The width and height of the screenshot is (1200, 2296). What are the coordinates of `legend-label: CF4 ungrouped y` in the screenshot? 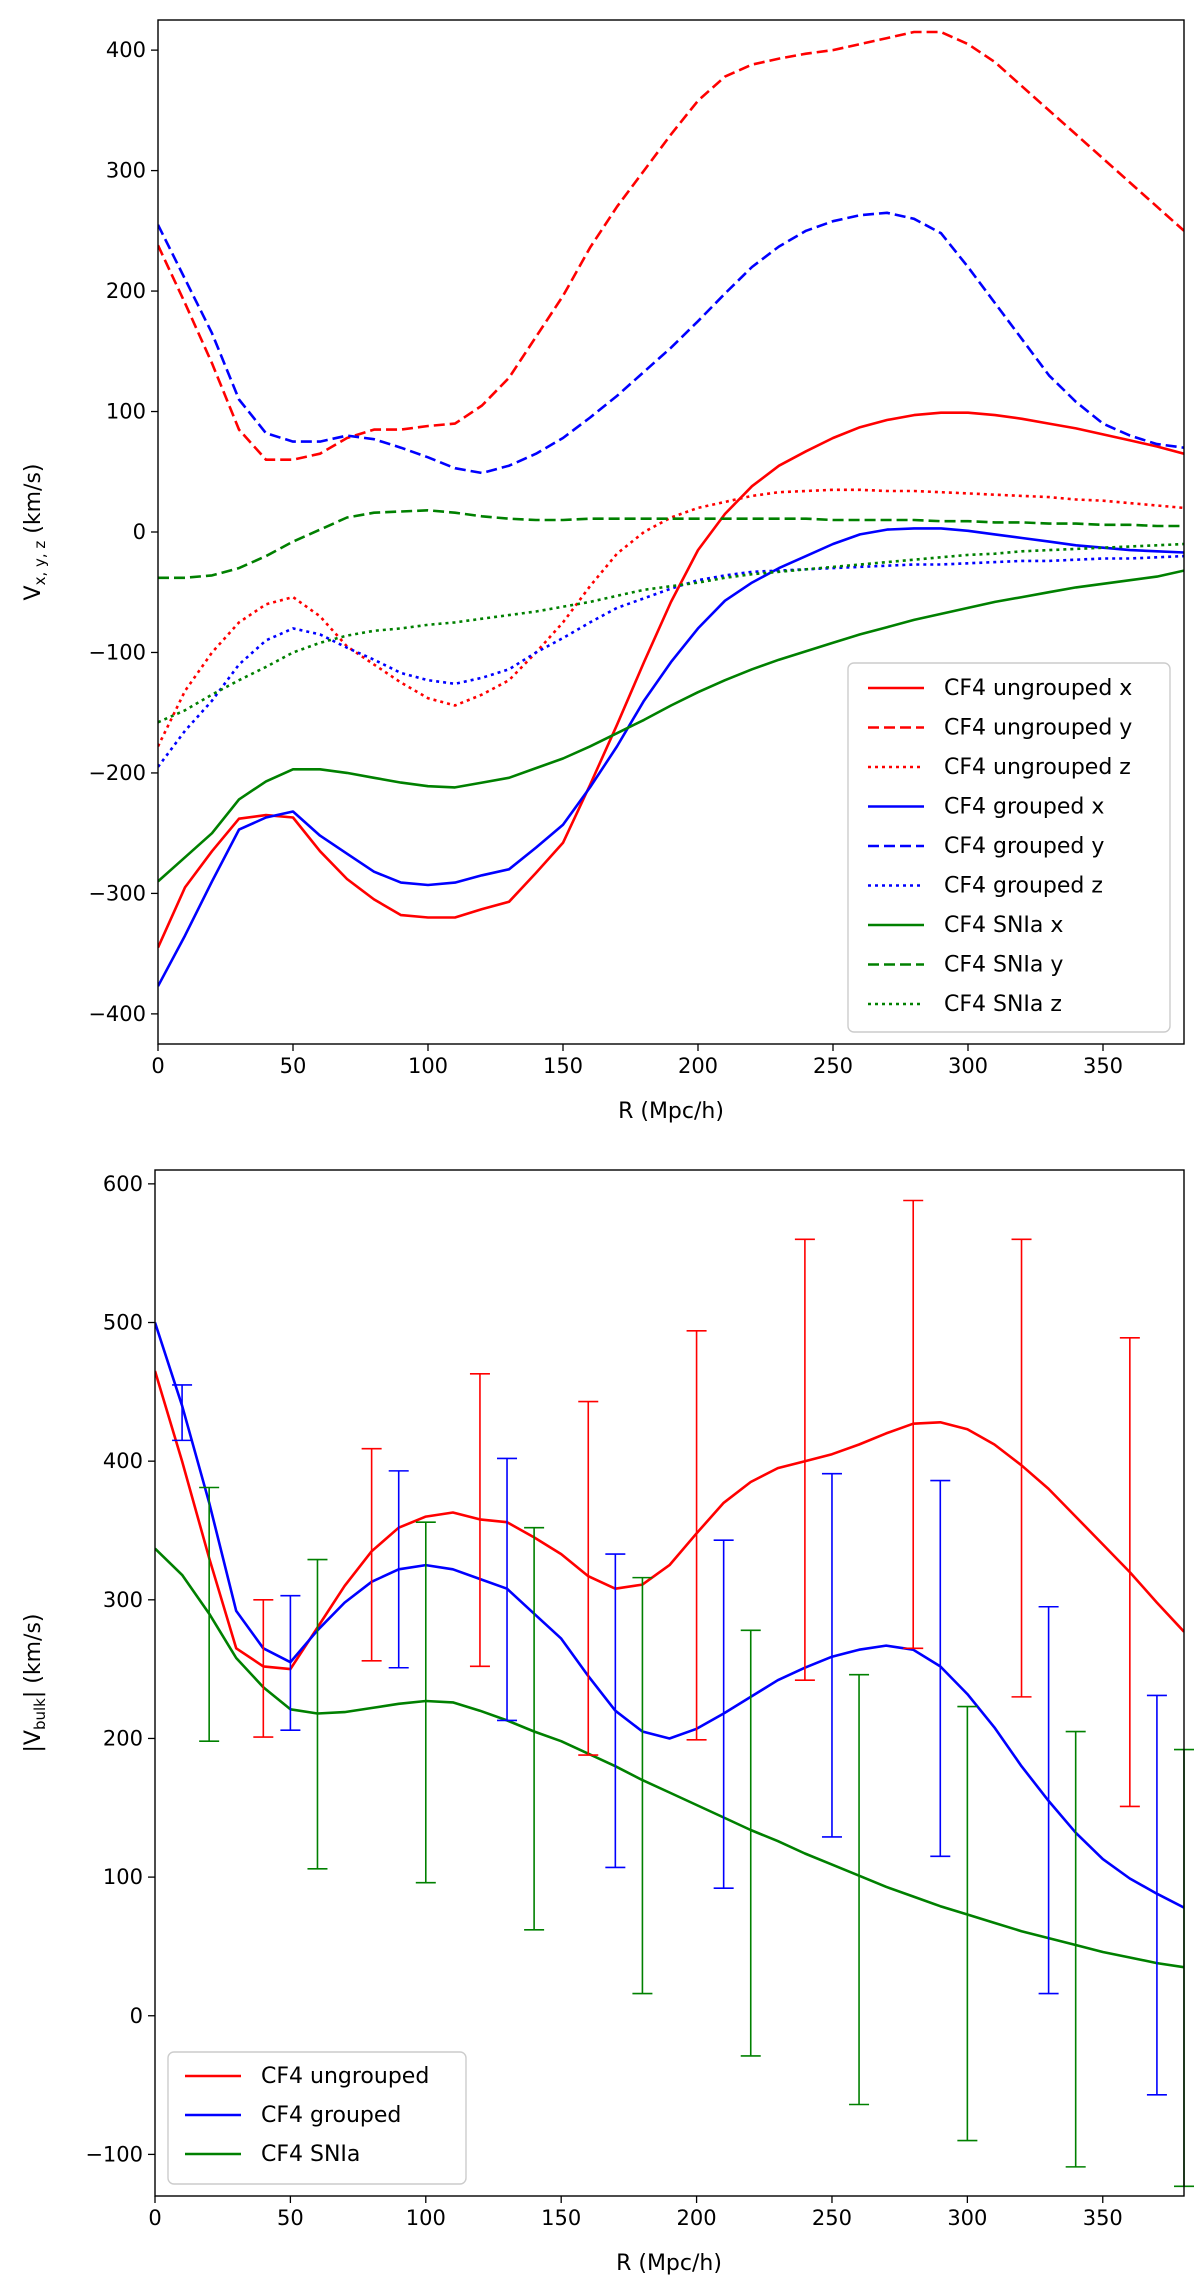 It's located at (1038, 728).